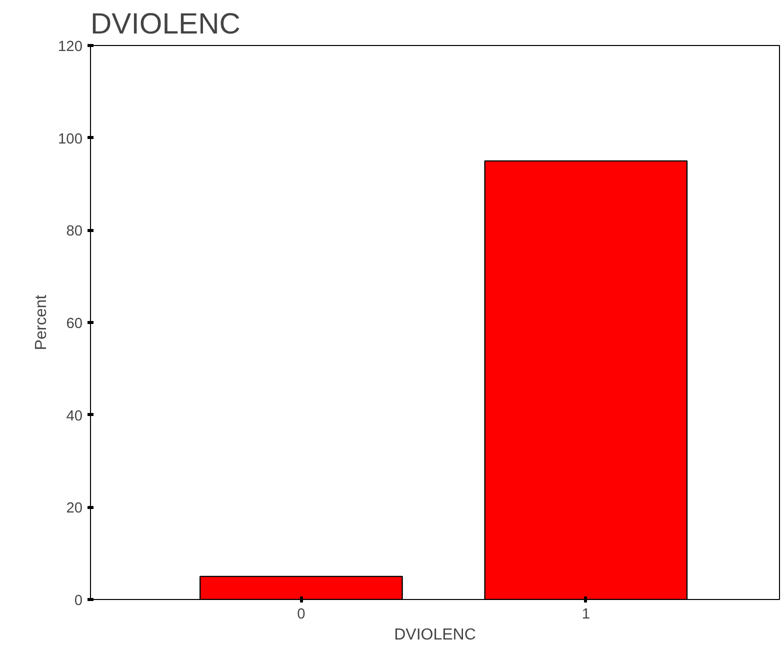  What do you see at coordinates (586, 614) in the screenshot?
I see `x-tick-label: 1` at bounding box center [586, 614].